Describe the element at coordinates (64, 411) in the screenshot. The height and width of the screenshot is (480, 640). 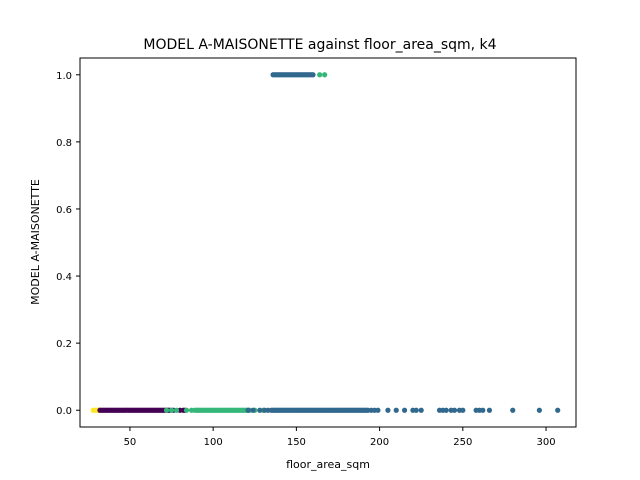
I see `y-tick-label: 0.0` at that location.